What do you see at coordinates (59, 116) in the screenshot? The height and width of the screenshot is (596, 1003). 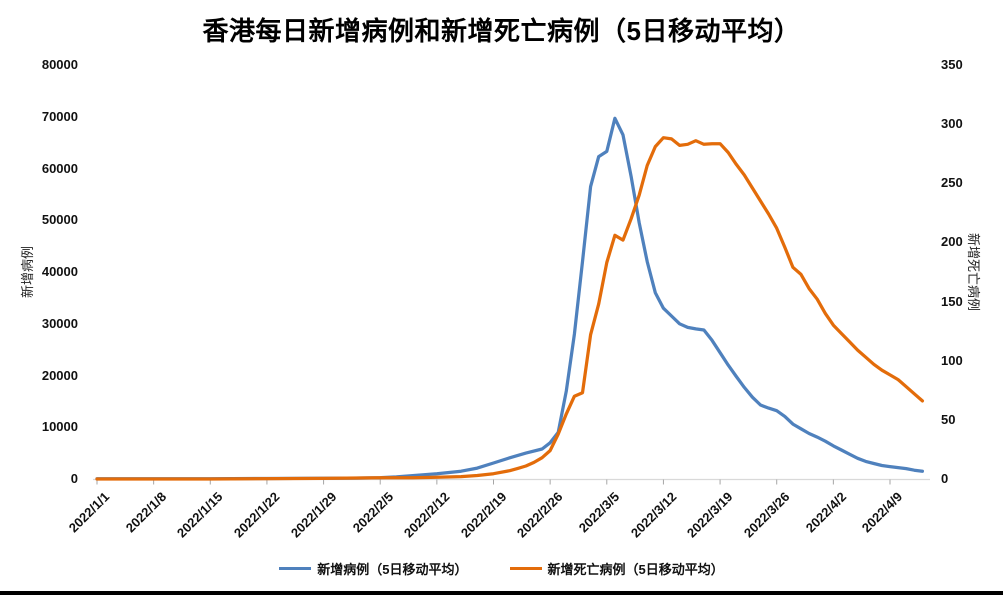 I see `y-left-tick-label: 70000` at bounding box center [59, 116].